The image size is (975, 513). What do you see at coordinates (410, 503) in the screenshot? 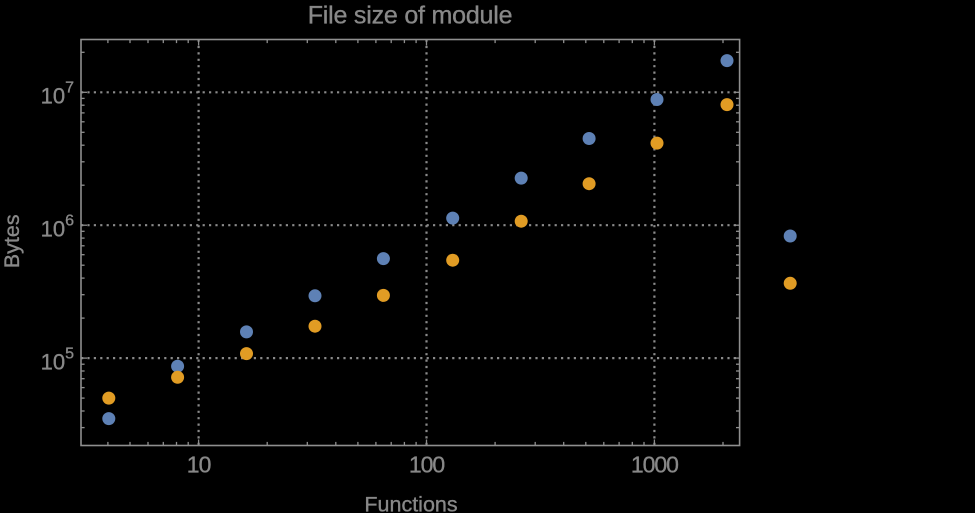
I see `svg-text: Functions` at bounding box center [410, 503].